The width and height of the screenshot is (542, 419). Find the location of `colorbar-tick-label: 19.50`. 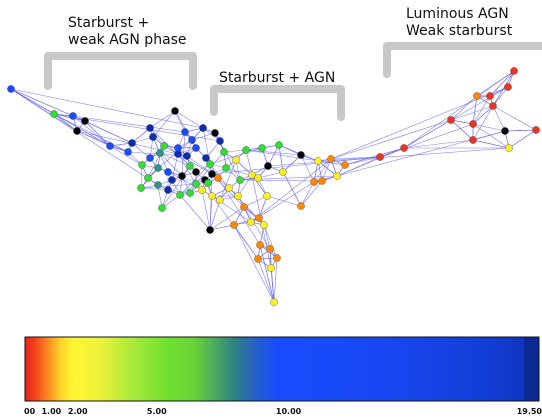

colorbar-tick-label: 19.50 is located at coordinates (529, 411).